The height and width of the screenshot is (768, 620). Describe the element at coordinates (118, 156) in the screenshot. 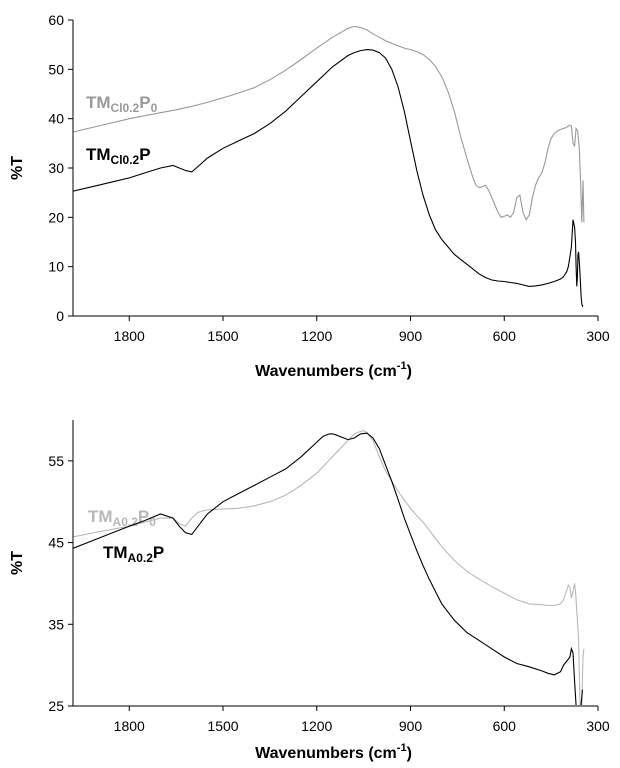

I see `series-label-2: TMCl0.2P` at that location.